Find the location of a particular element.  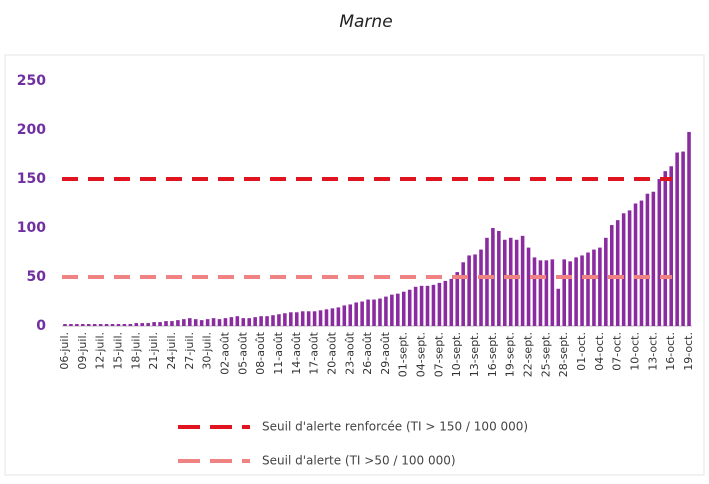

x-tick-label: 09-juil. is located at coordinates (82, 351).